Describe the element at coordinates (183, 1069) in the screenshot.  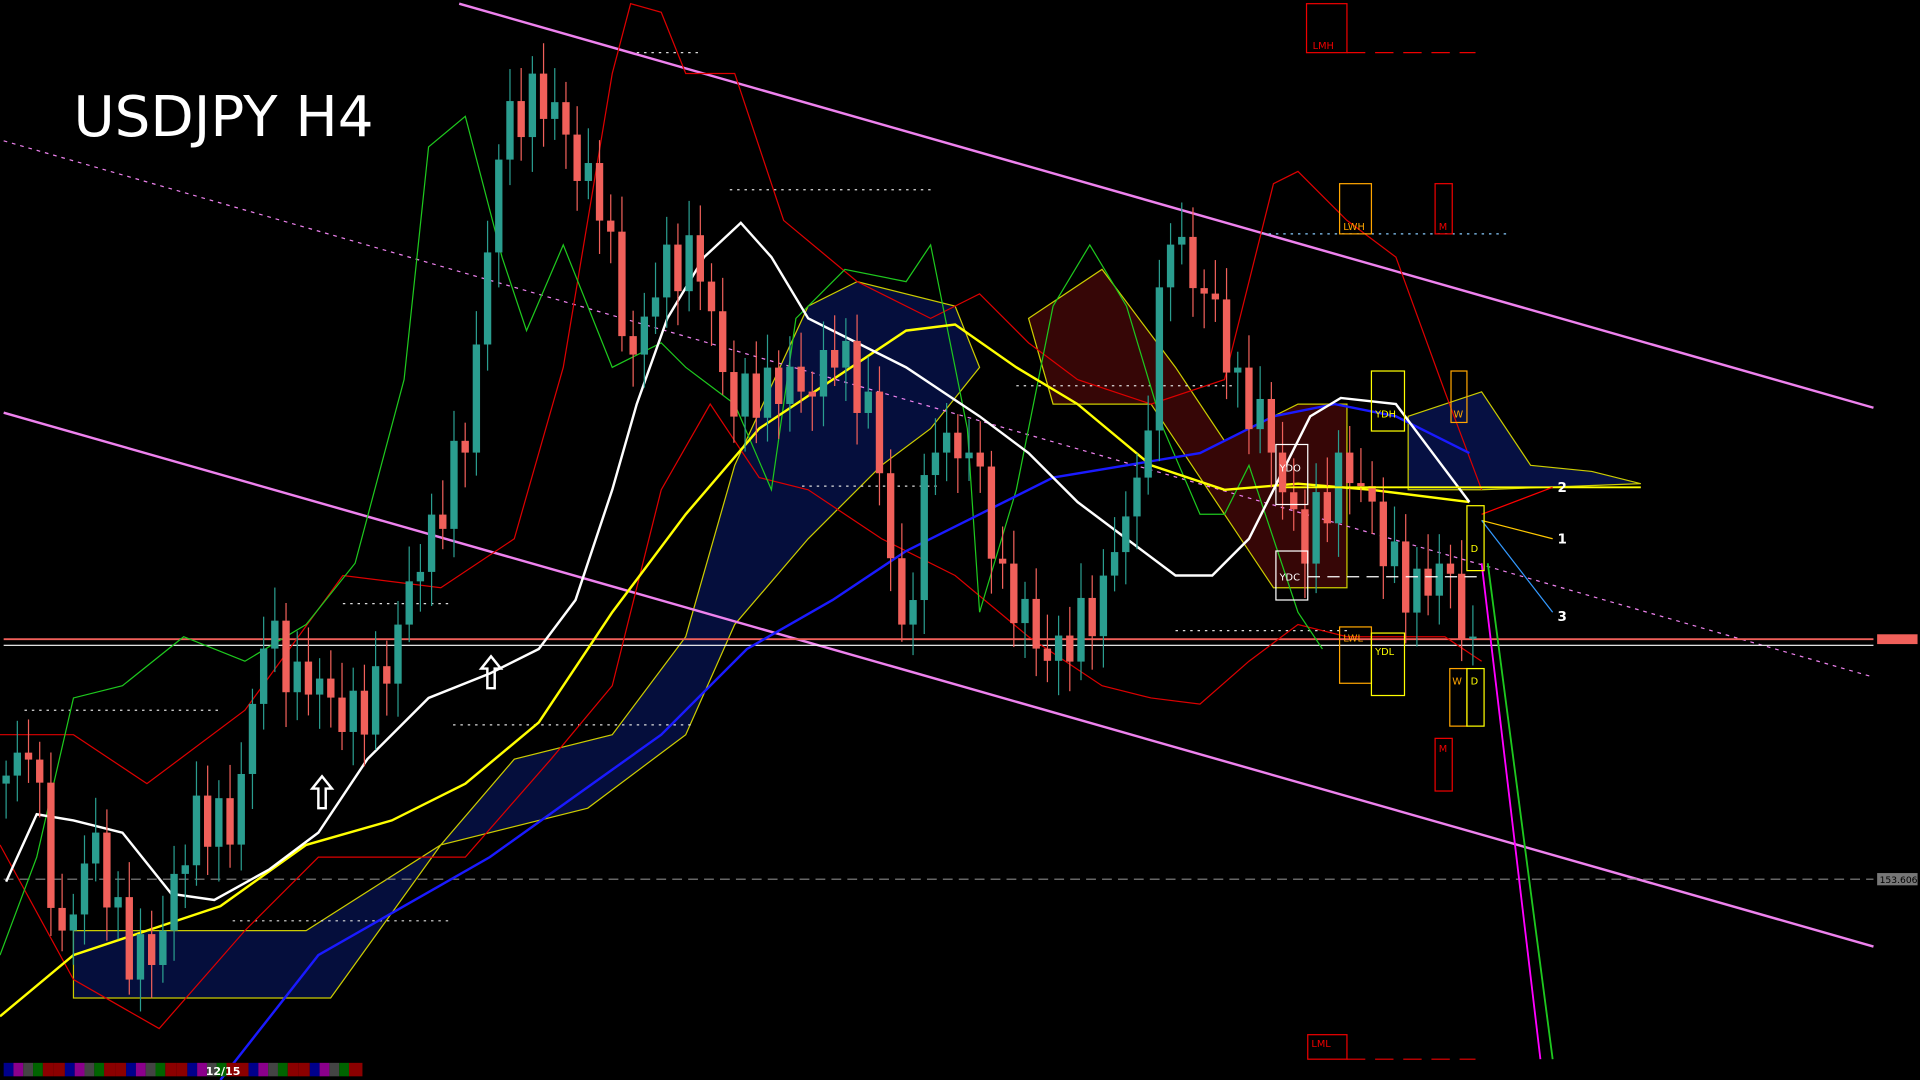
I see `timeline-bar` at that location.